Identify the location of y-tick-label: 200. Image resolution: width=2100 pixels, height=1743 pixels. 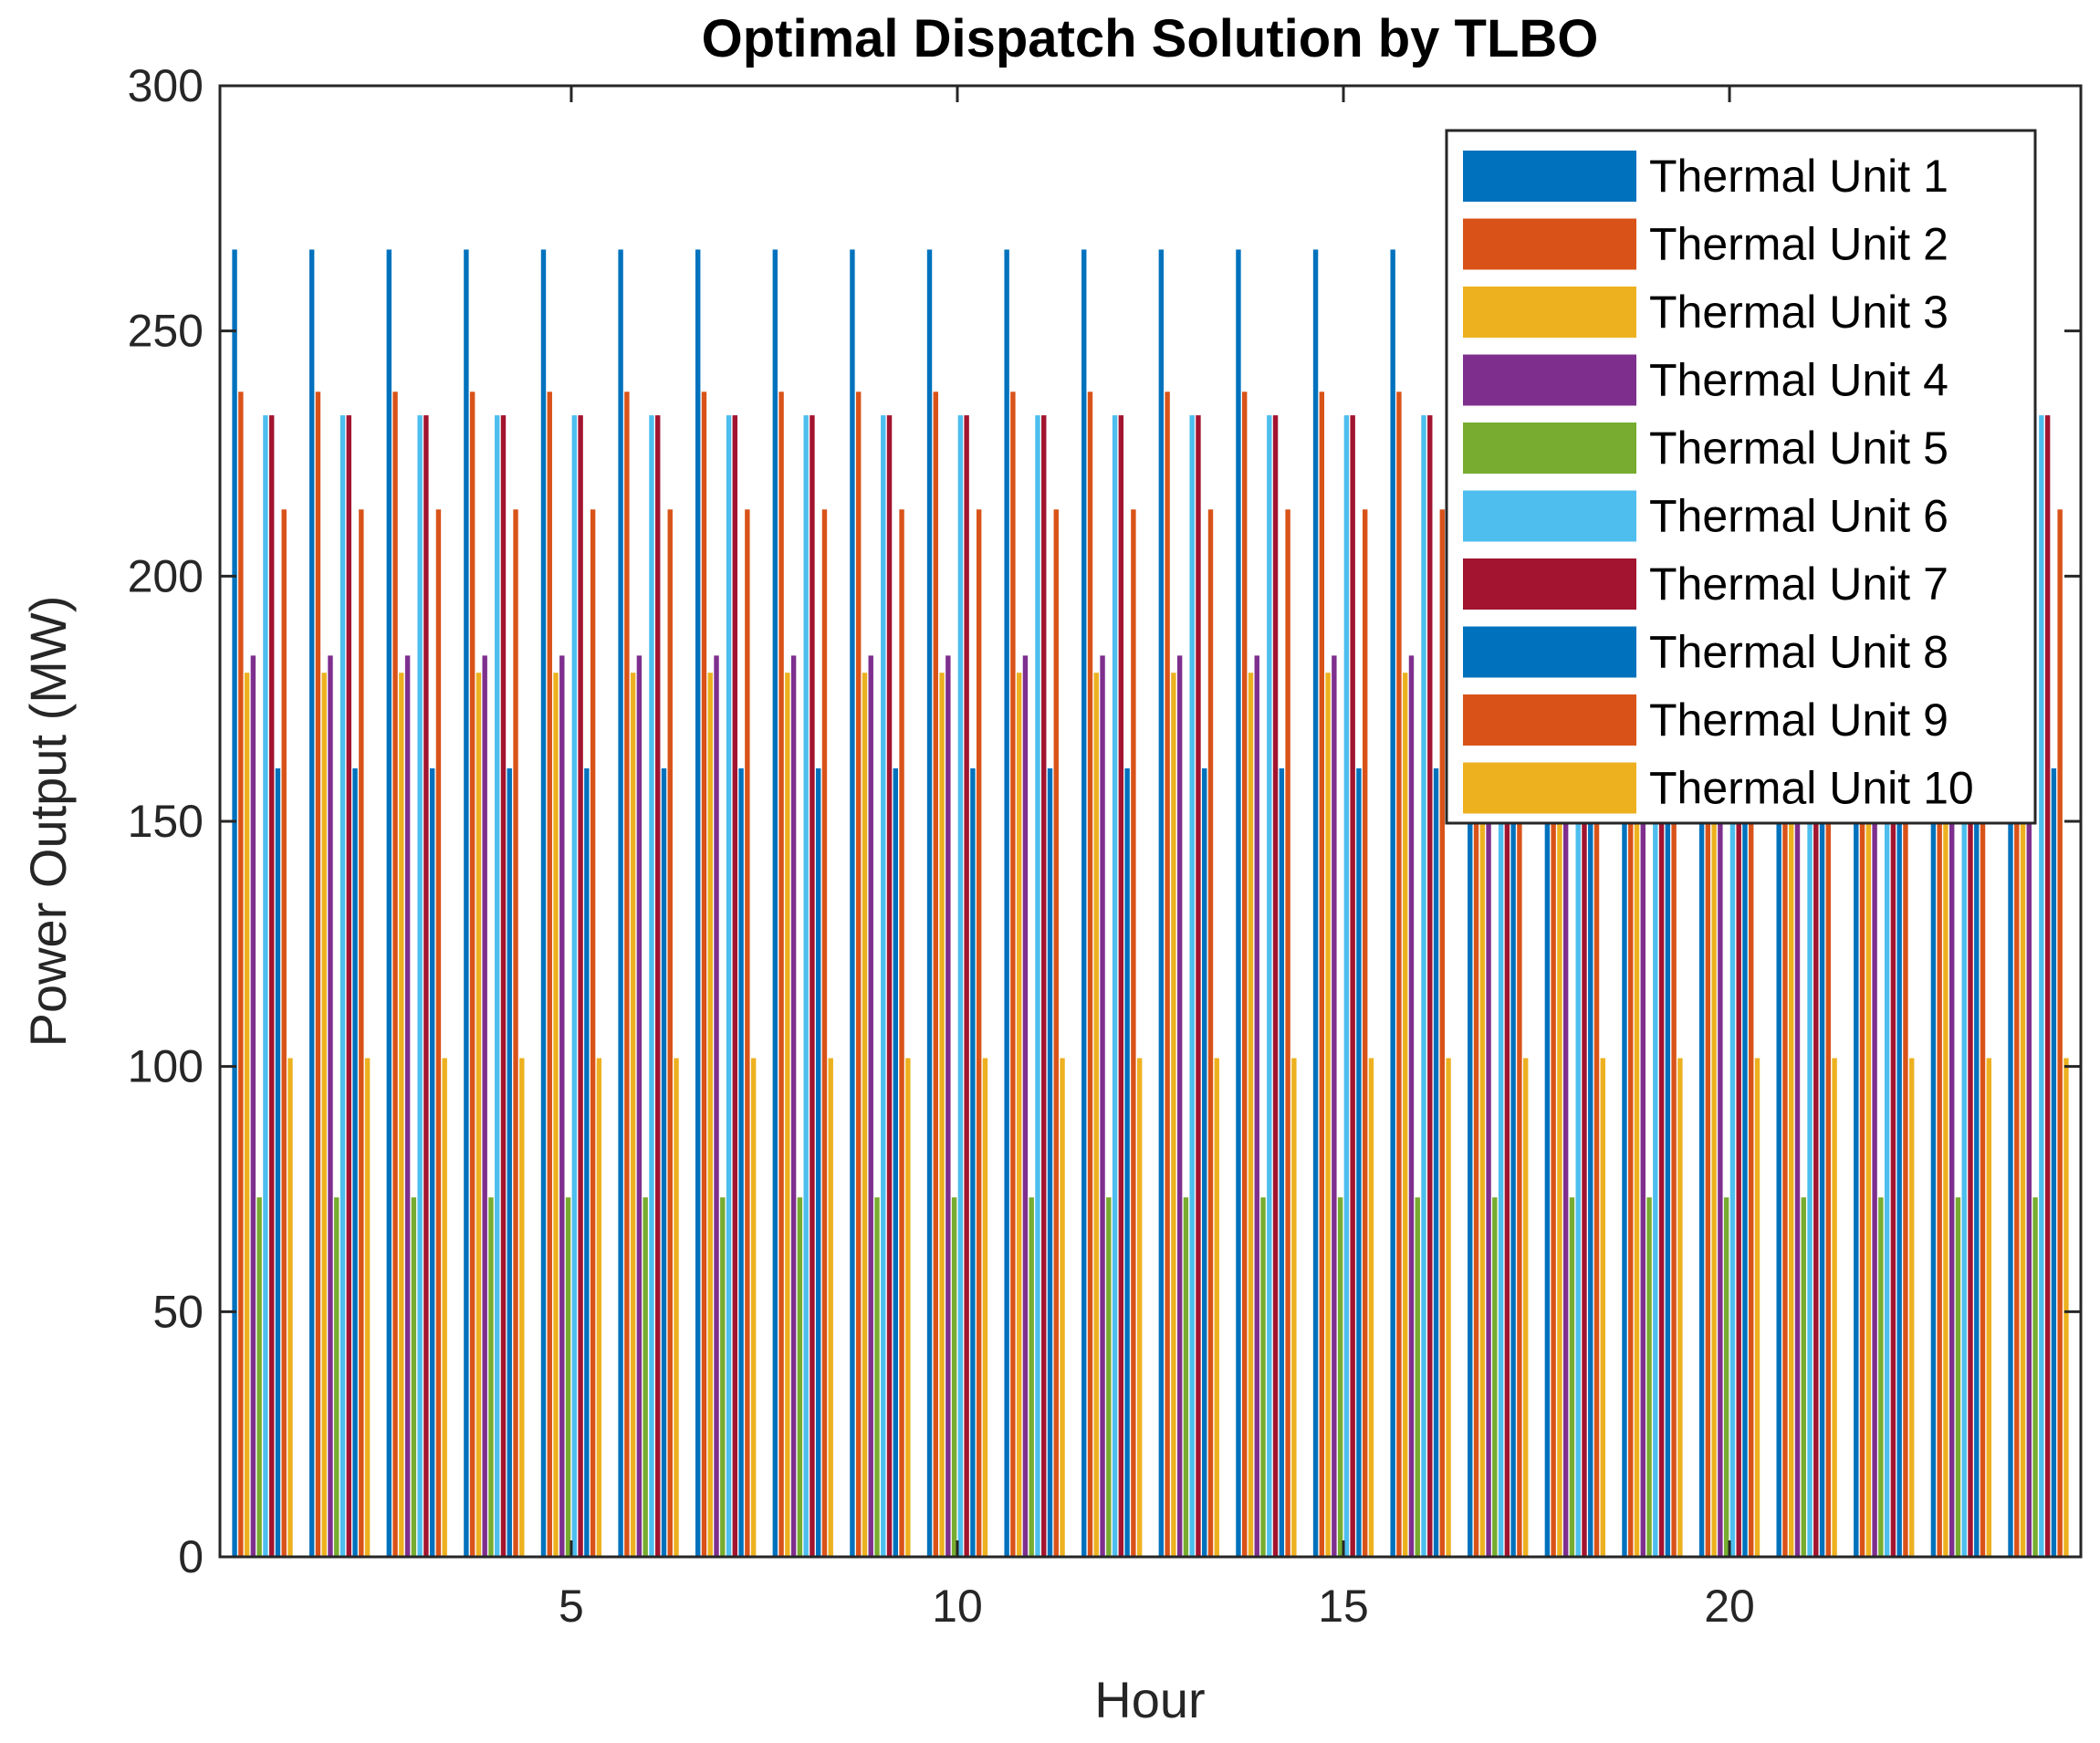
(166, 575).